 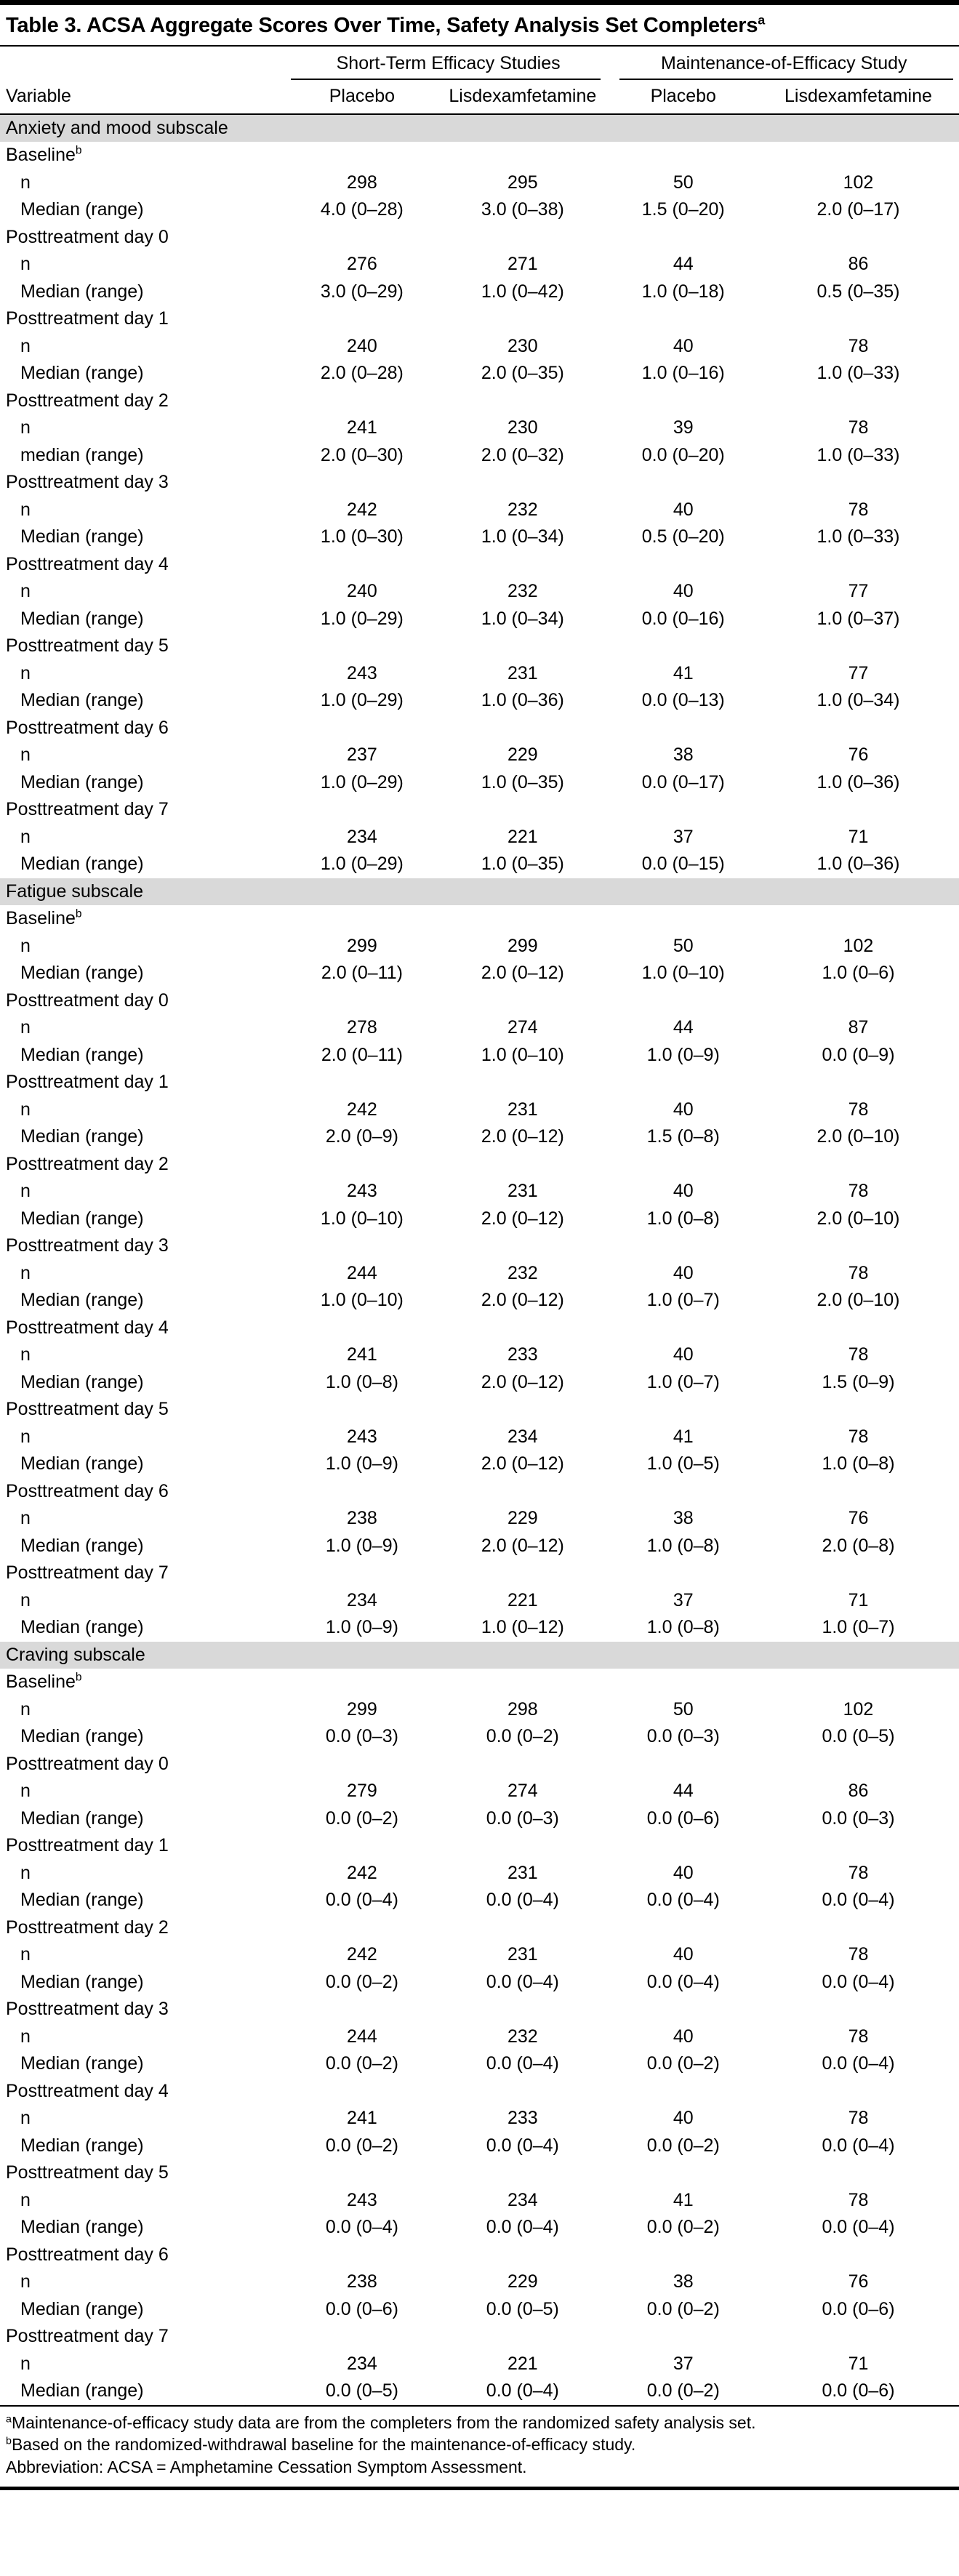 I want to click on n-row: n 244 232 40 78, so click(x=480, y=1274).